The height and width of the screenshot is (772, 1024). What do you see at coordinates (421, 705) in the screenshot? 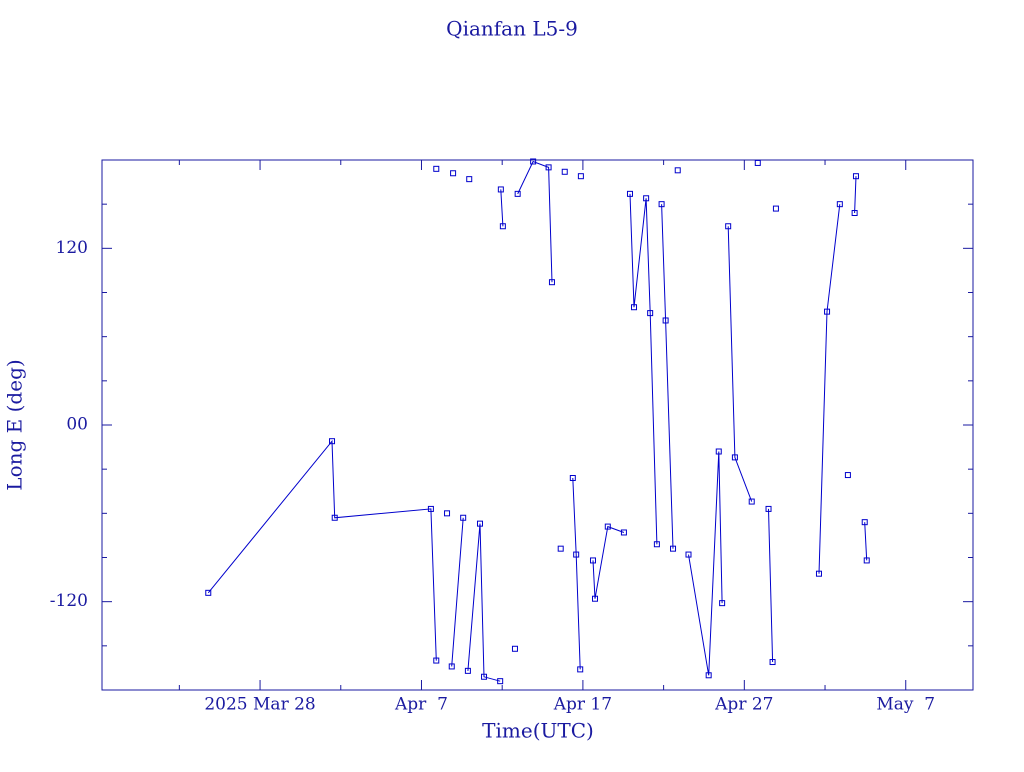
I see `x-tick-label: Apr 7` at bounding box center [421, 705].